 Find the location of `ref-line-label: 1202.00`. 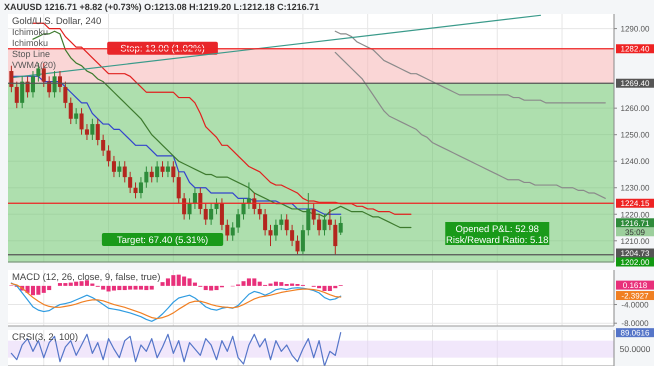

ref-line-label: 1202.00 is located at coordinates (635, 262).